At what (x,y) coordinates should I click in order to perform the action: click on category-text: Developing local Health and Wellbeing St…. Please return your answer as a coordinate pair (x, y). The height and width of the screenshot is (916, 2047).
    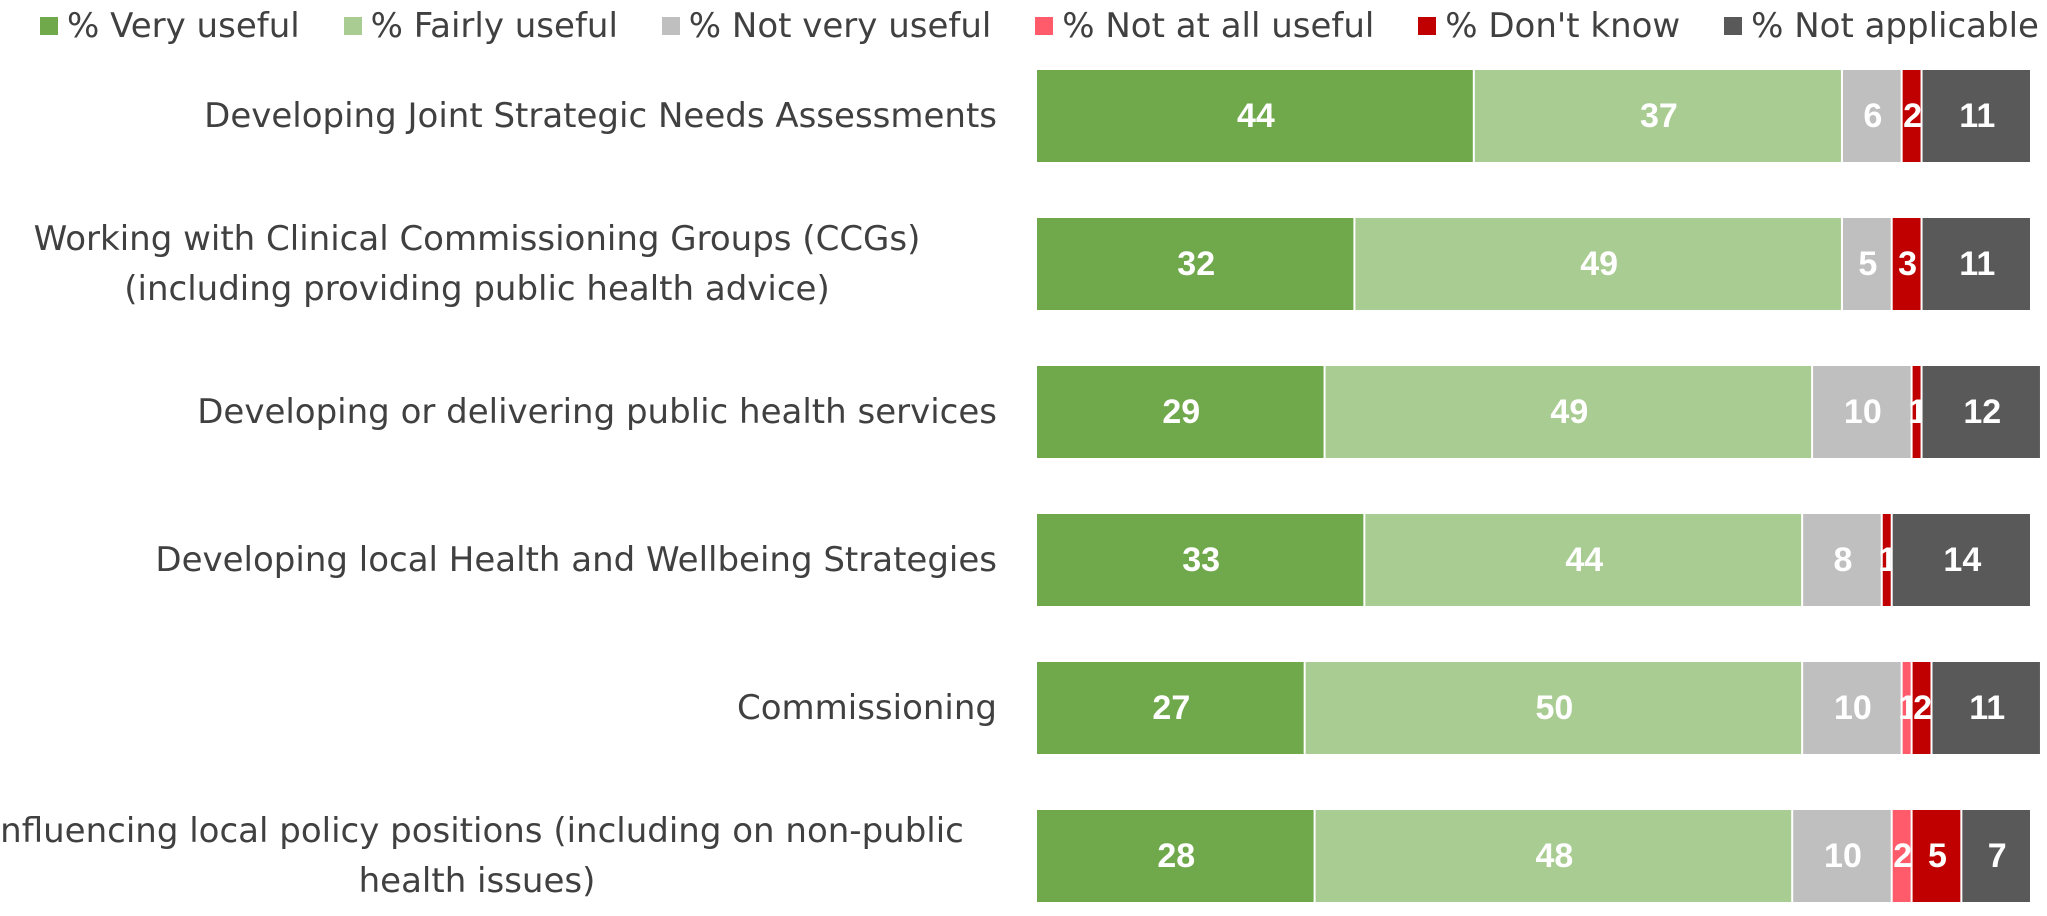
    Looking at the image, I should click on (576, 560).